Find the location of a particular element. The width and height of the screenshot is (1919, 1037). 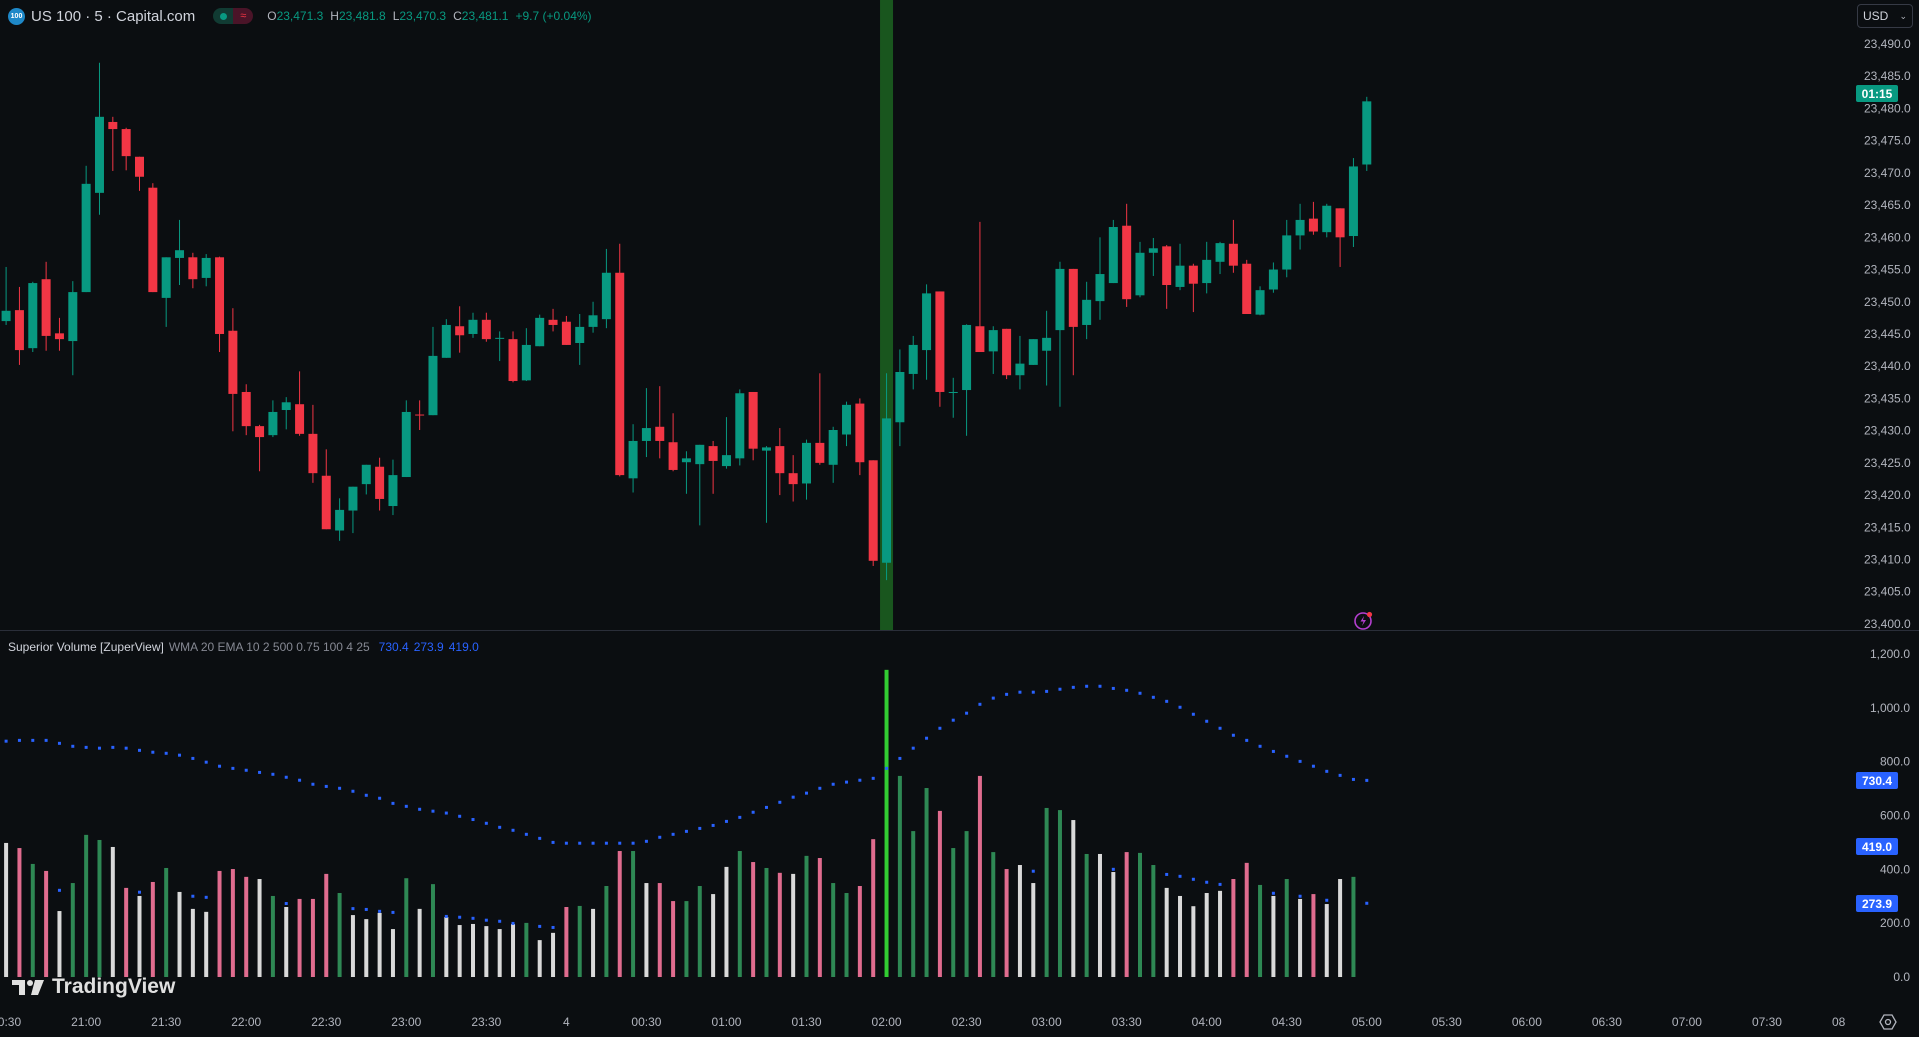

indicator-name: Superior Volume [ZuperView] is located at coordinates (86, 647).